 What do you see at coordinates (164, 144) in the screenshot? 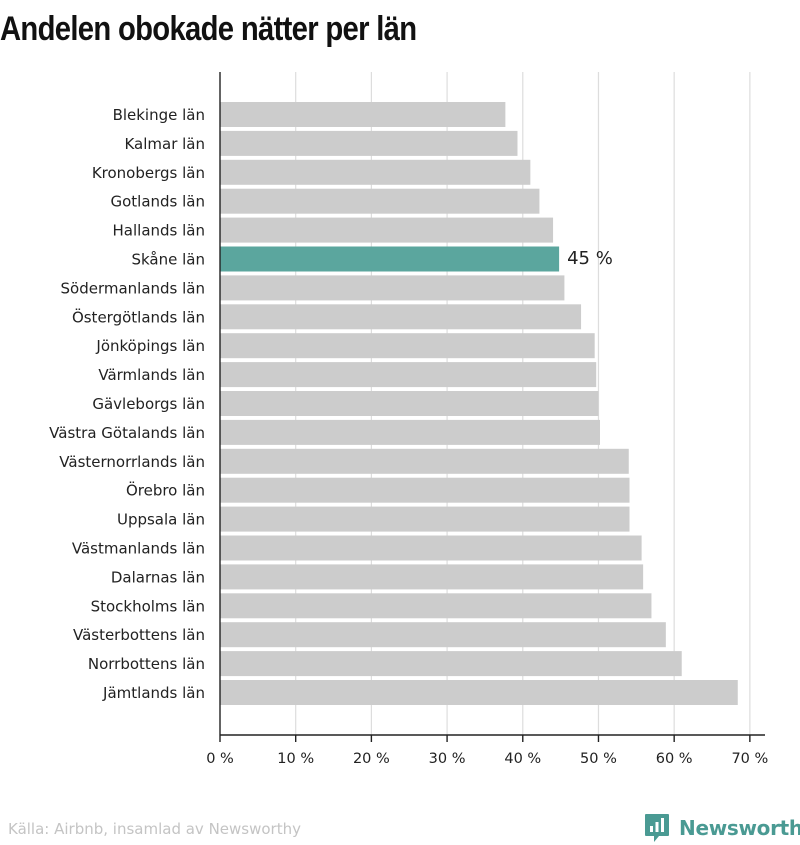
I see `category-label: Kalmar län` at bounding box center [164, 144].